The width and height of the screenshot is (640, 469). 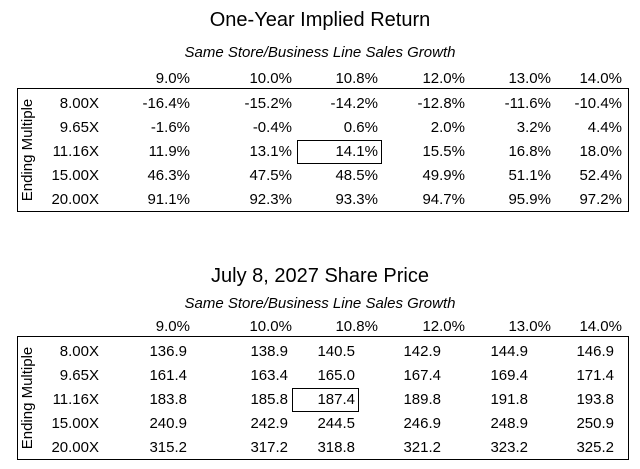 What do you see at coordinates (509, 351) in the screenshot?
I see `table-cell: 144.9` at bounding box center [509, 351].